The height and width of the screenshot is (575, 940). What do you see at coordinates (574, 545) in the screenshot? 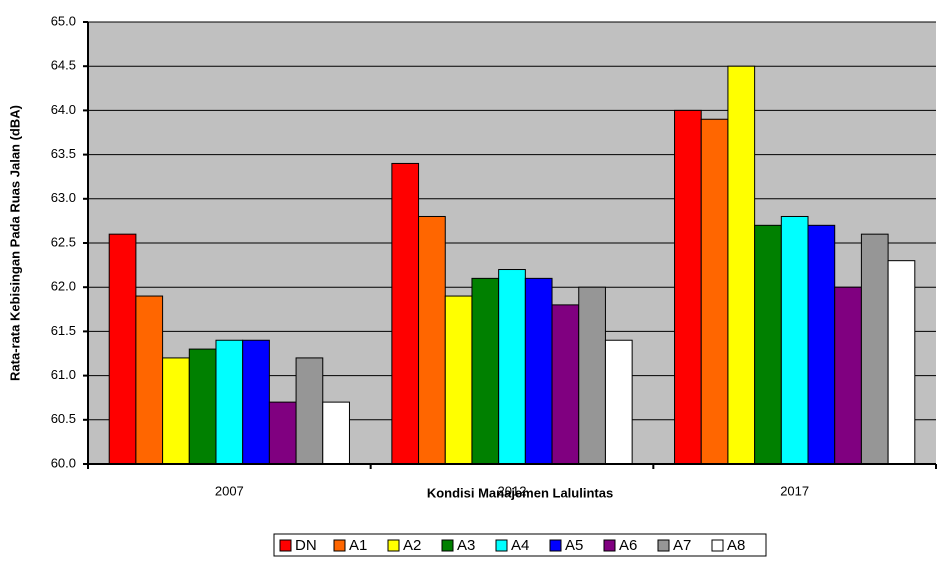
I see `legend-label: A5` at bounding box center [574, 545].